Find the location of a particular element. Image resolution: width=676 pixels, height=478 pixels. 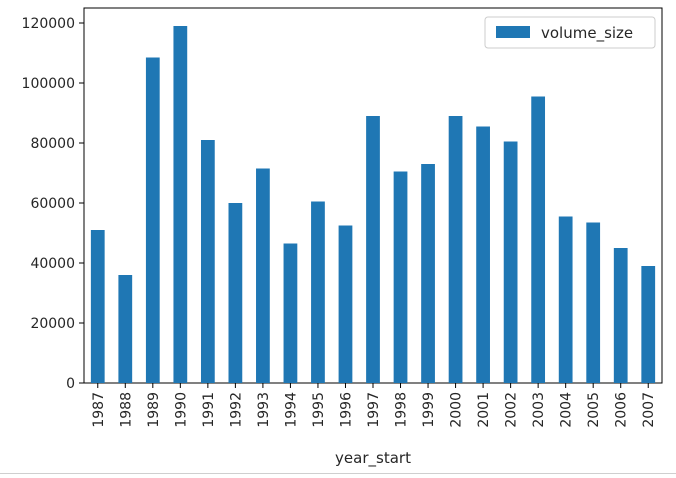

x-tick-label-1998: 1998 is located at coordinates (402, 410).